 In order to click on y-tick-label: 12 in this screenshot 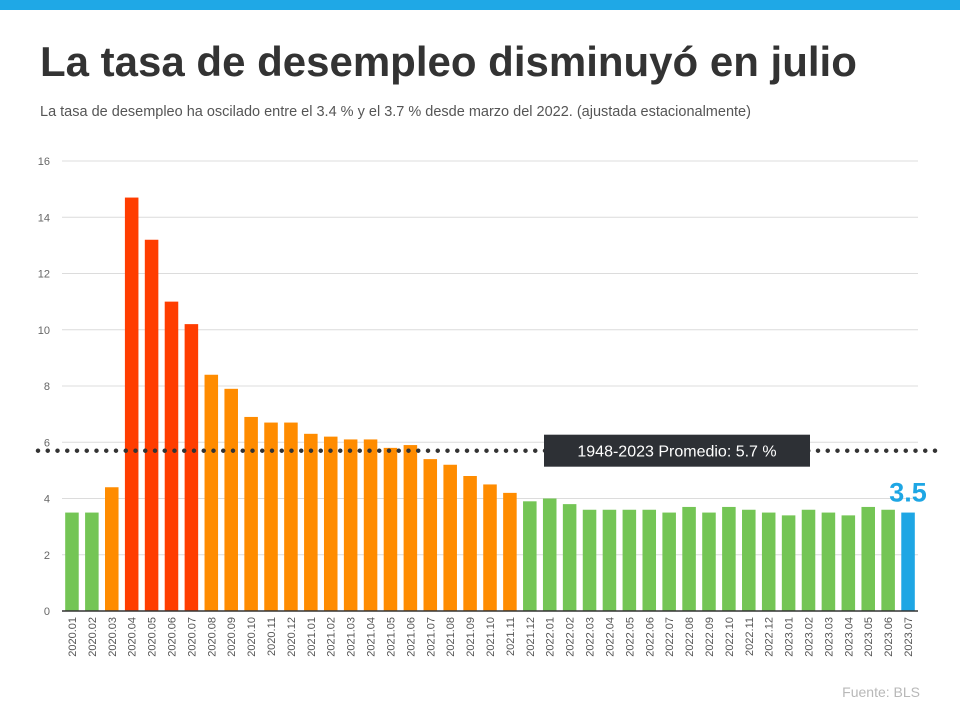, I will do `click(44, 275)`.